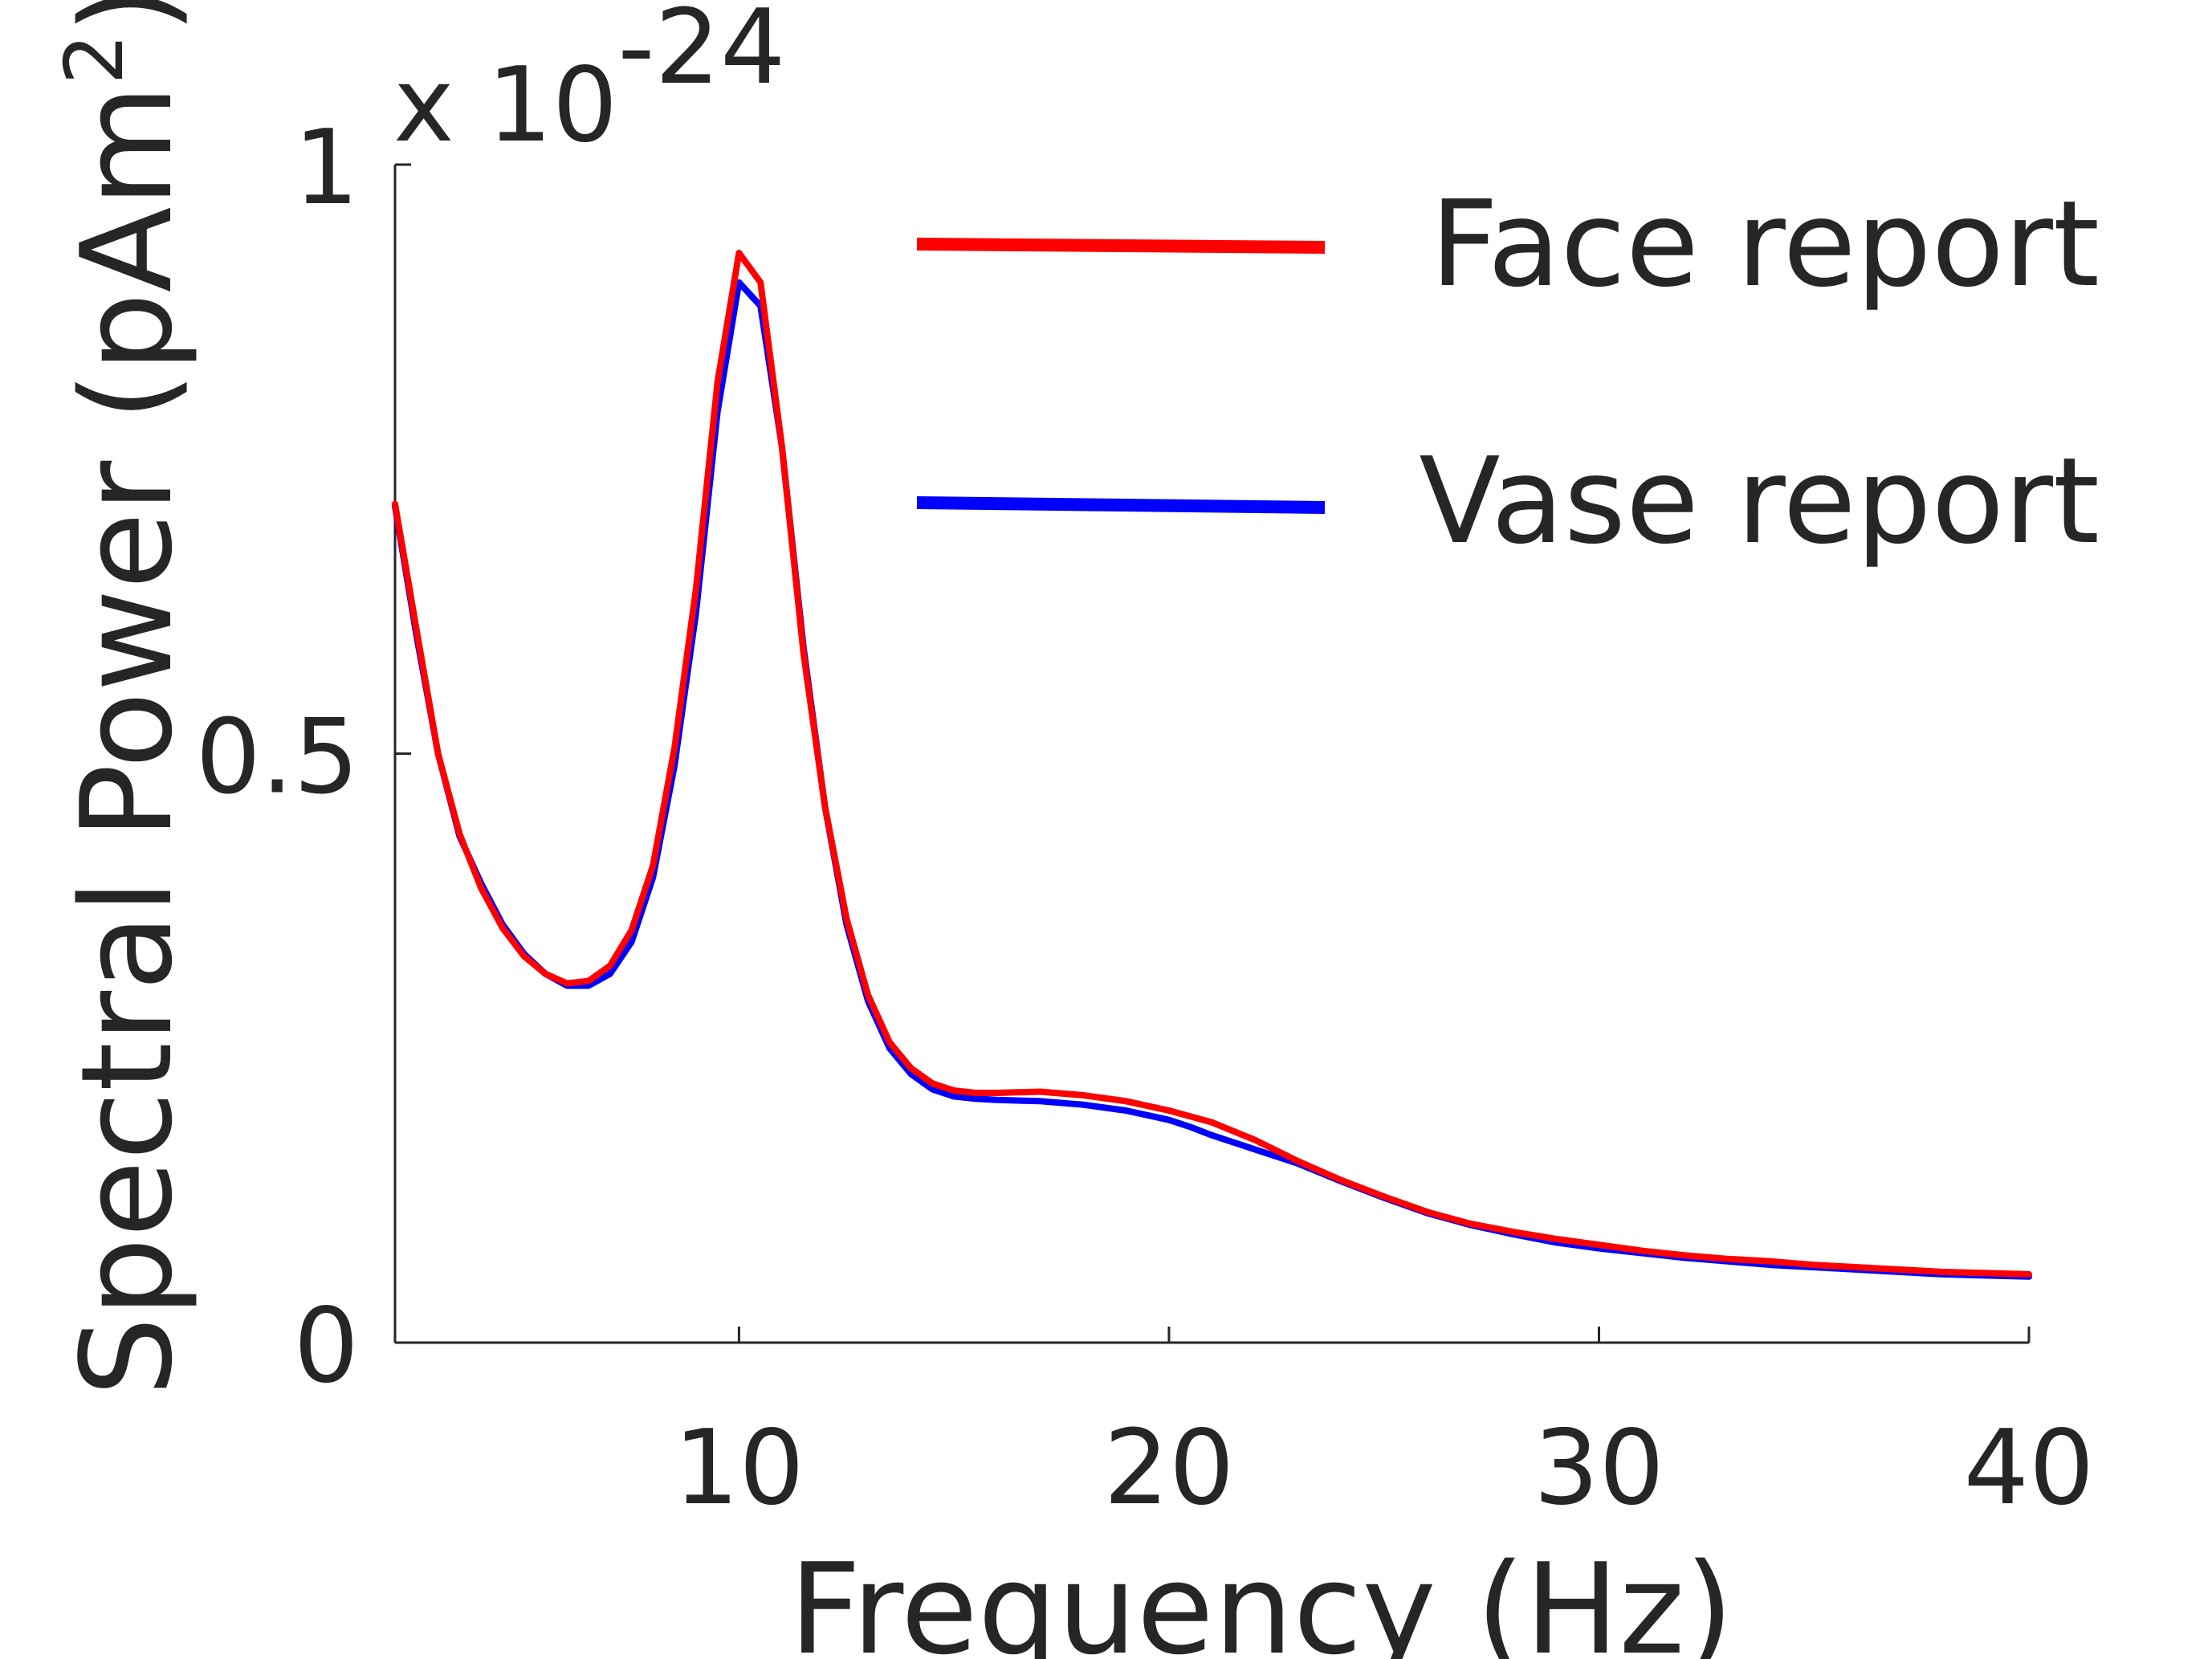 The width and height of the screenshot is (2212, 1659). What do you see at coordinates (1508, 372) in the screenshot?
I see `legend: Face report Vase report` at bounding box center [1508, 372].